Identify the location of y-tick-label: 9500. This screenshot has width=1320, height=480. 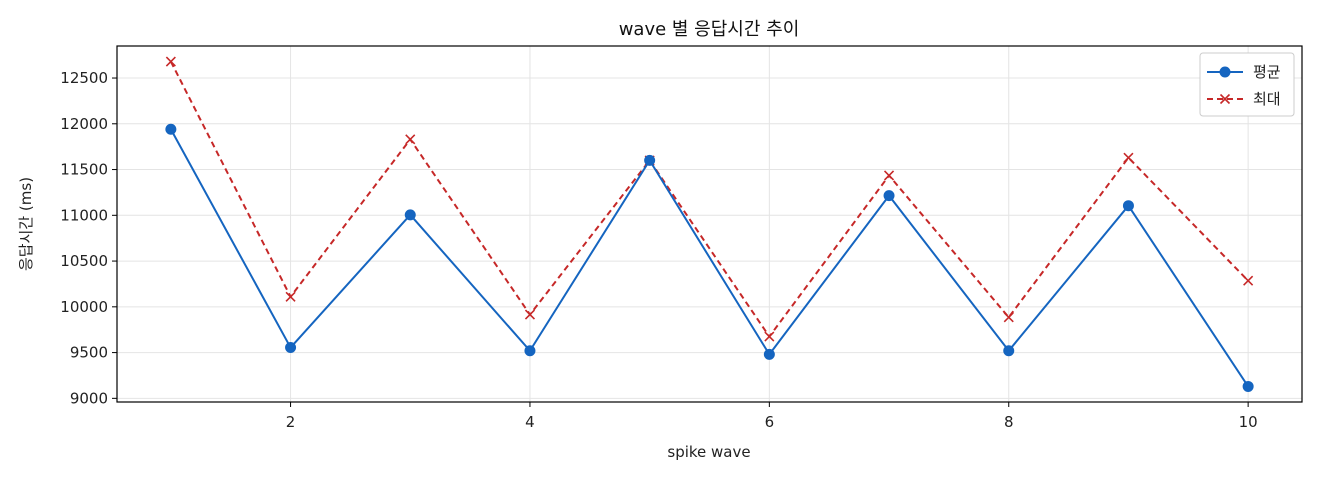
(89, 353).